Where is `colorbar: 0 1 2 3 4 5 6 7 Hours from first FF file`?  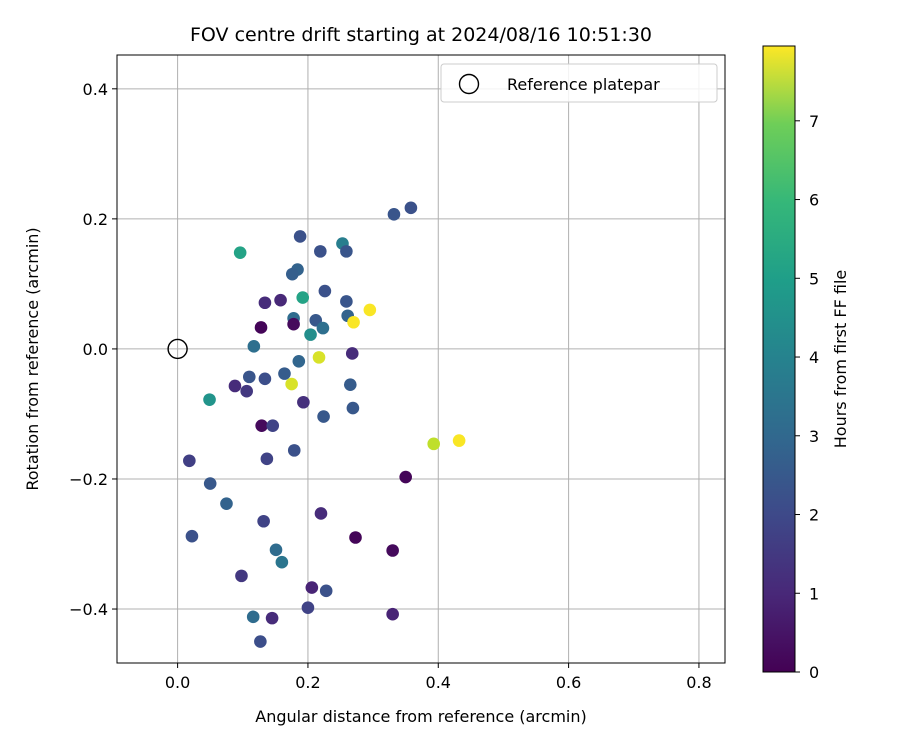 colorbar: 0 1 2 3 4 5 6 7 Hours from first FF file is located at coordinates (806, 363).